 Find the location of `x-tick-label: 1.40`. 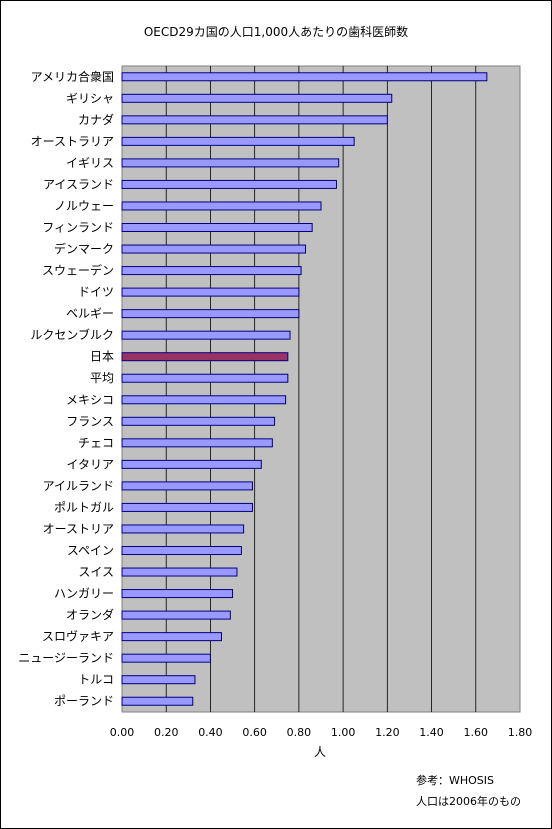

x-tick-label: 1.40 is located at coordinates (431, 732).